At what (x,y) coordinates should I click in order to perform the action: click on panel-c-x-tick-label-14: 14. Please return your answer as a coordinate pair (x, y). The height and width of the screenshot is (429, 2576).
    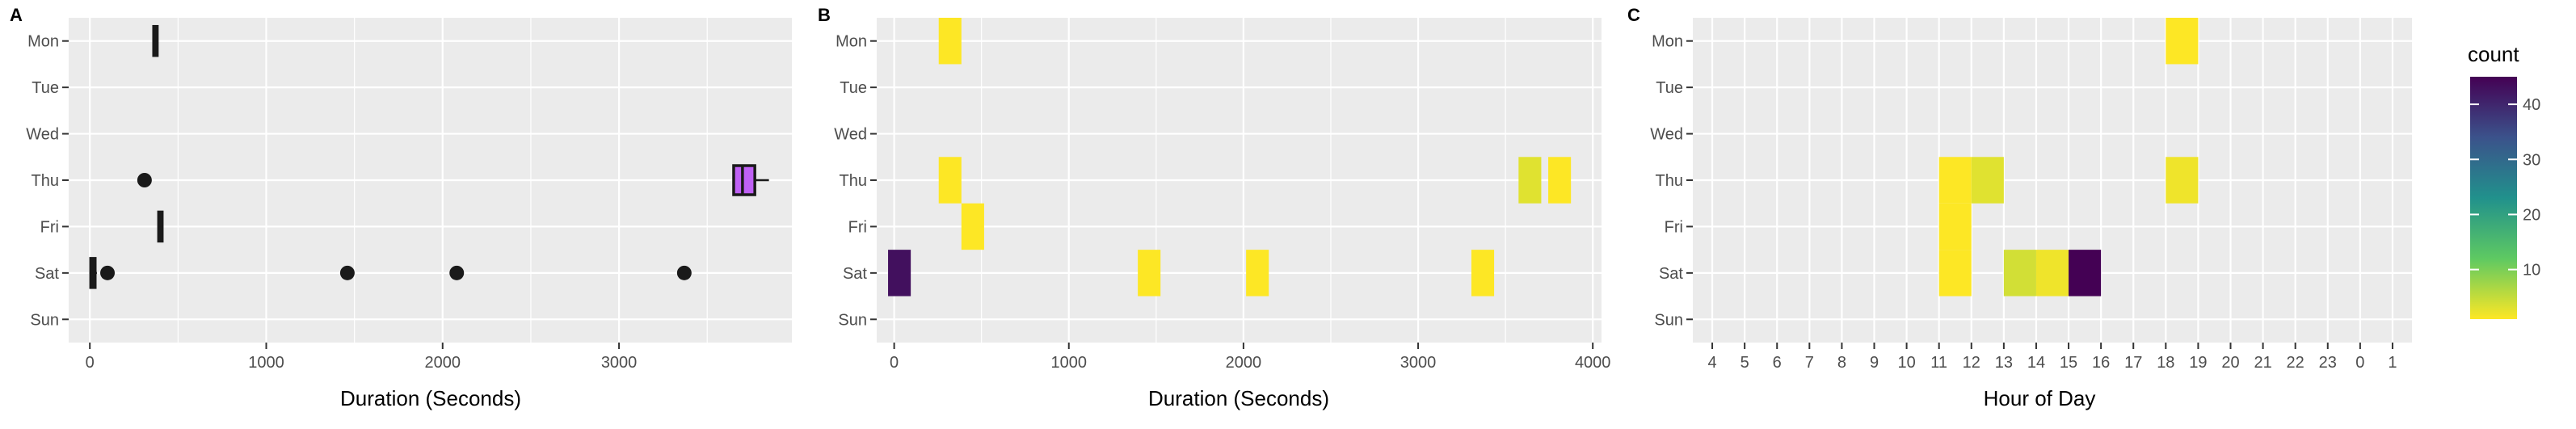
    Looking at the image, I should click on (2036, 363).